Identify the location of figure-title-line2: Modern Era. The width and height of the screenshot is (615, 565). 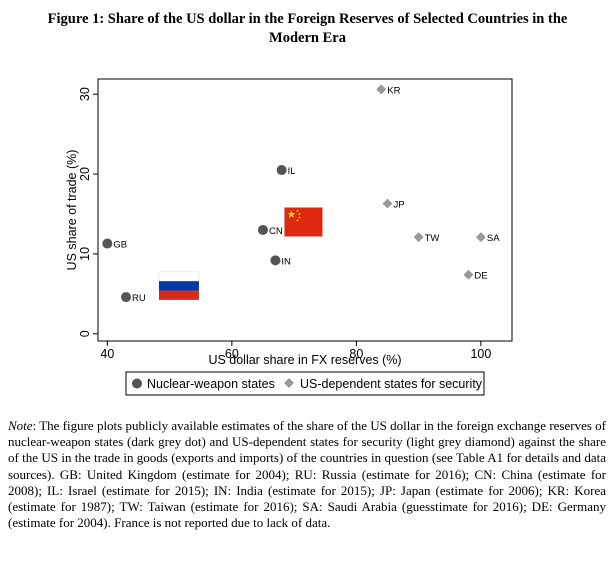
(307, 38).